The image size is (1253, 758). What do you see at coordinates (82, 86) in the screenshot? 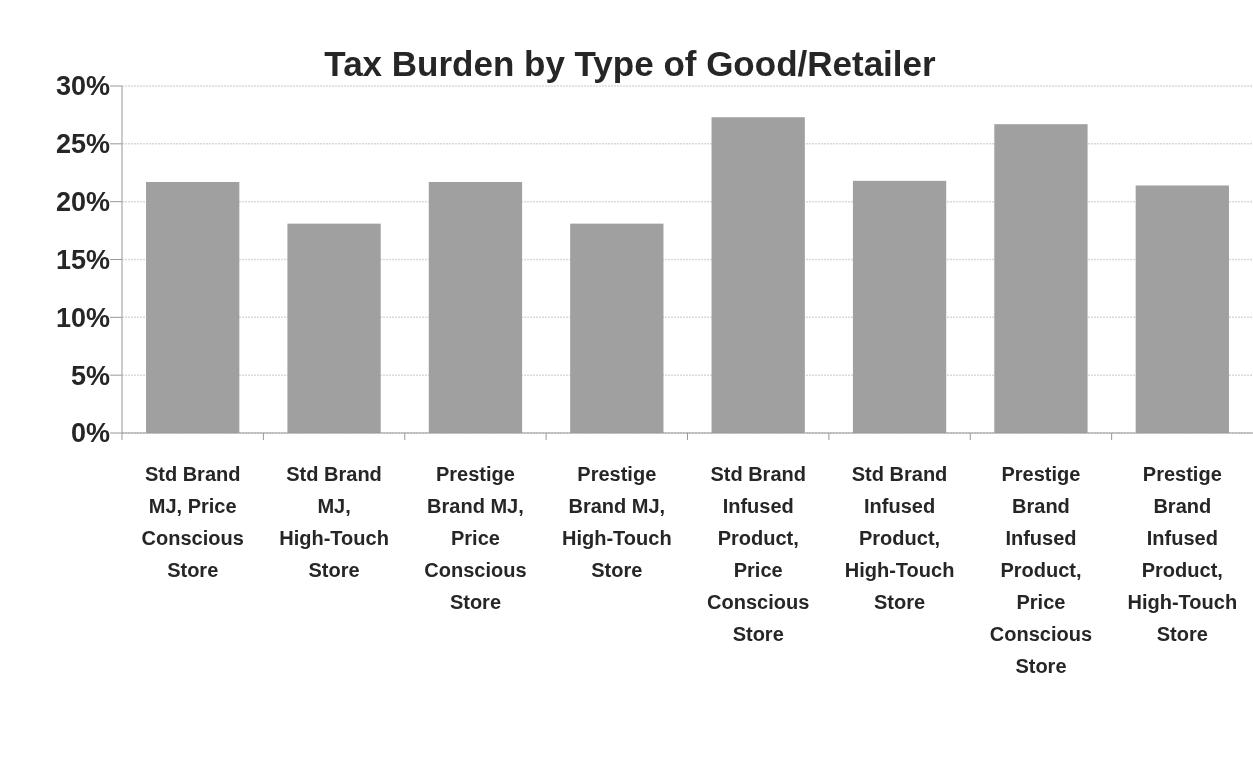
I see `y-tick-label: 30%` at bounding box center [82, 86].